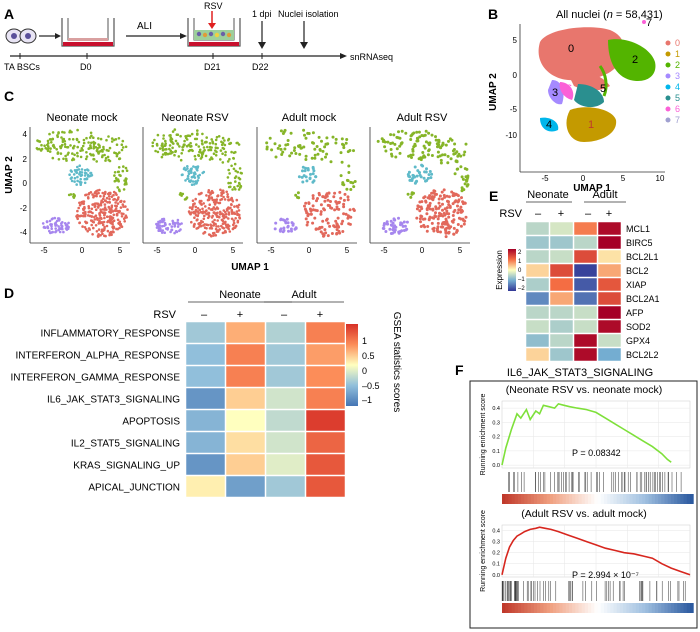 The width and height of the screenshot is (700, 632). Describe the element at coordinates (555, 93) in the screenshot. I see `cluster-label: 3` at that location.